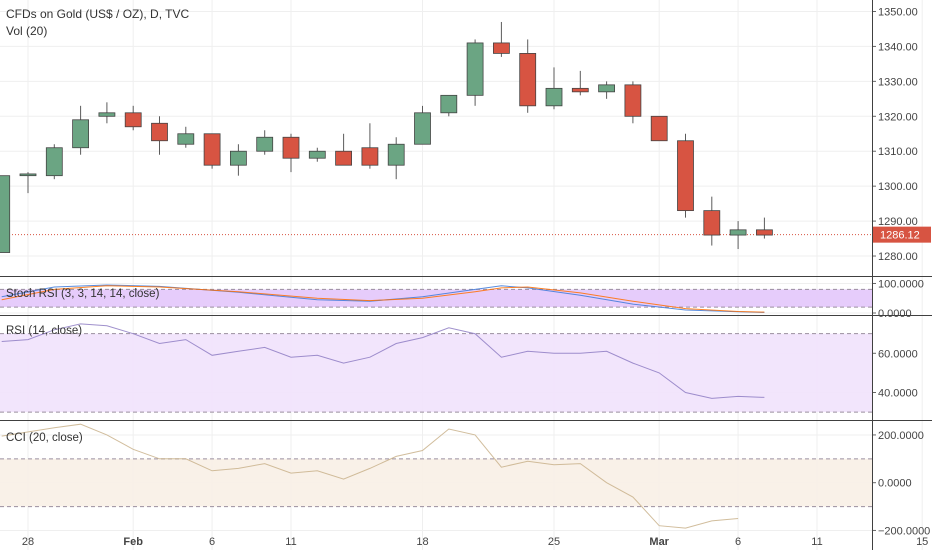 The width and height of the screenshot is (932, 550). Describe the element at coordinates (898, 47) in the screenshot. I see `y-tick-label: 1340.00` at that location.